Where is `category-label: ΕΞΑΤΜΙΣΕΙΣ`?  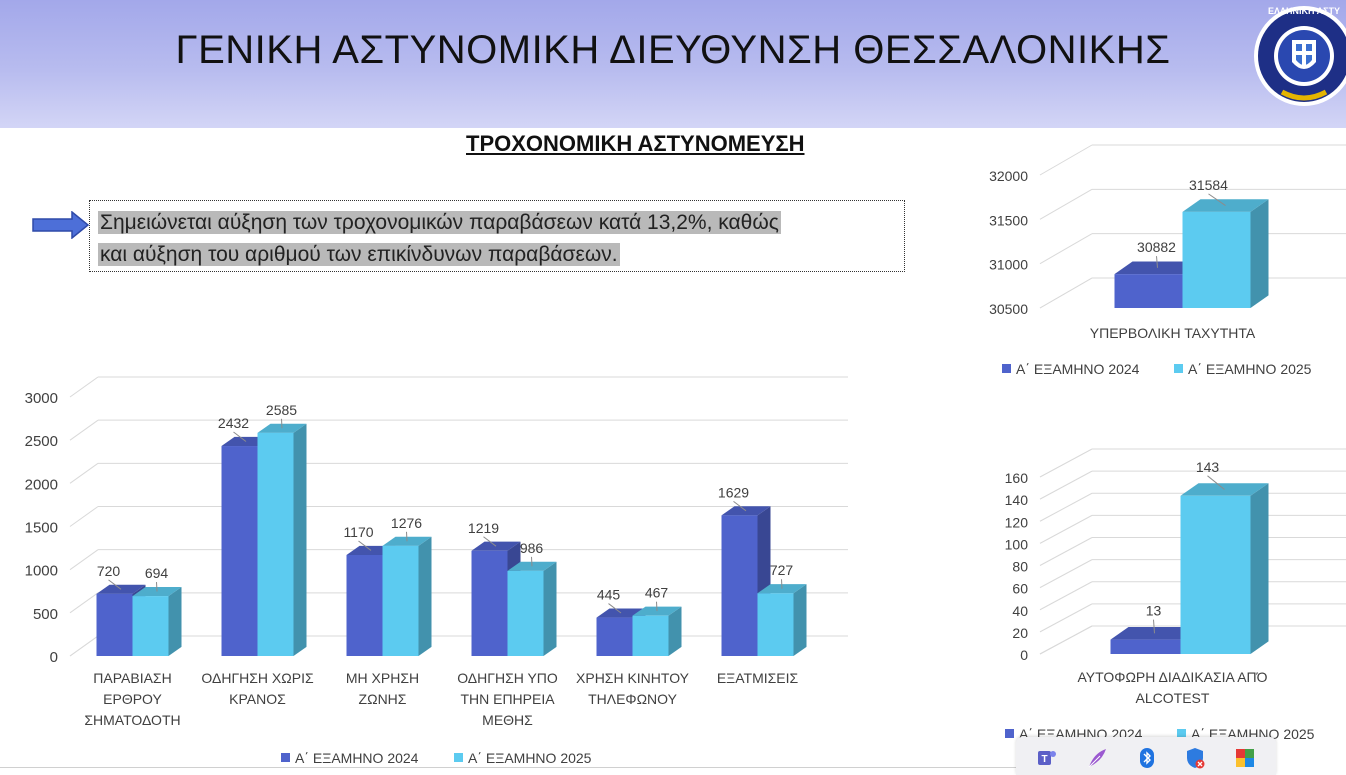
category-label: ΕΞΑΤΜΙΣΕΙΣ is located at coordinates (758, 678).